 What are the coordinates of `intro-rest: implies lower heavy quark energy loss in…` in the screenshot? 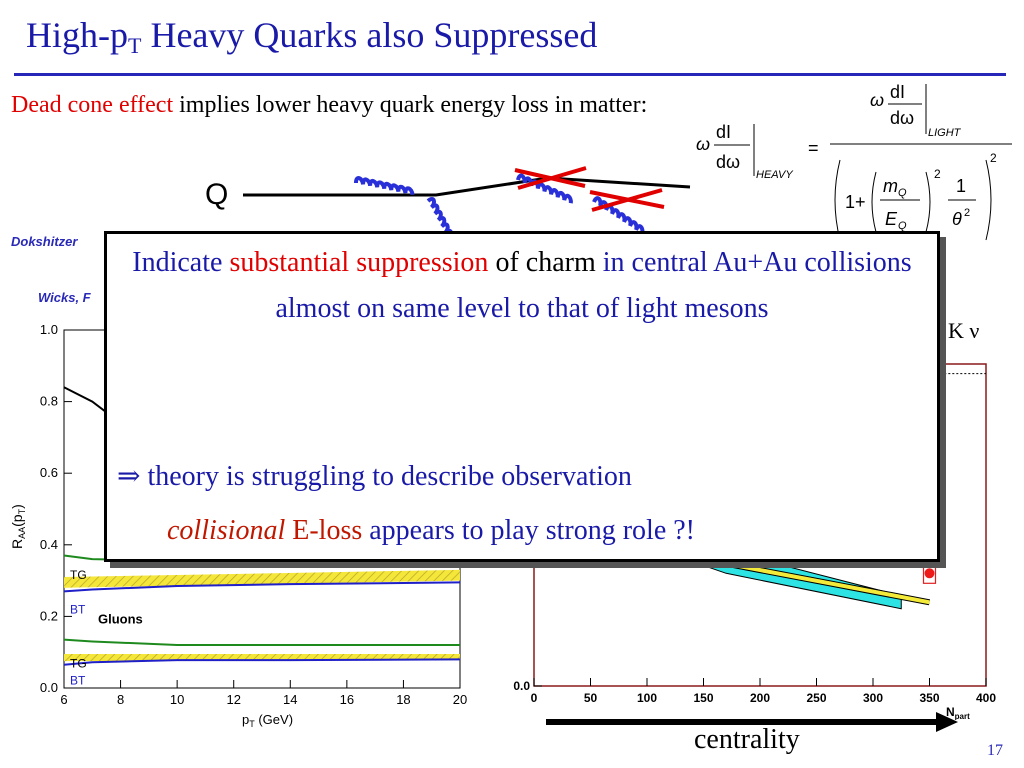 It's located at (410, 105).